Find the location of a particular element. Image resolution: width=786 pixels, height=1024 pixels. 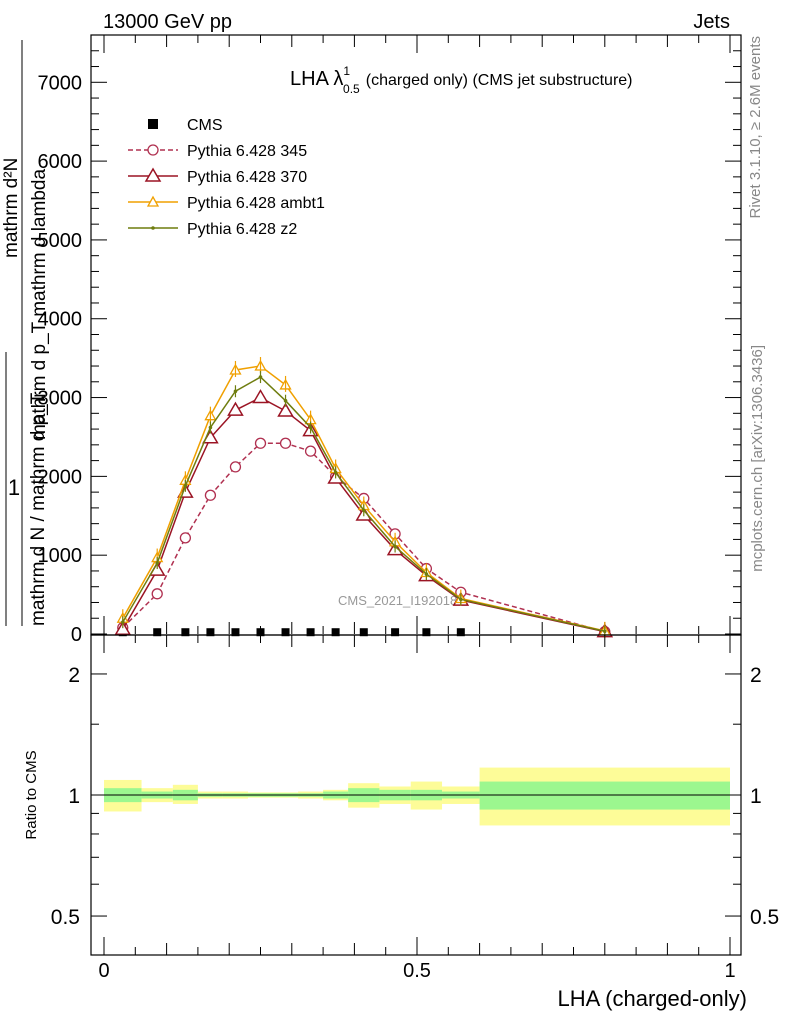

ratio-y-tick-label: 1 is located at coordinates (74, 796).